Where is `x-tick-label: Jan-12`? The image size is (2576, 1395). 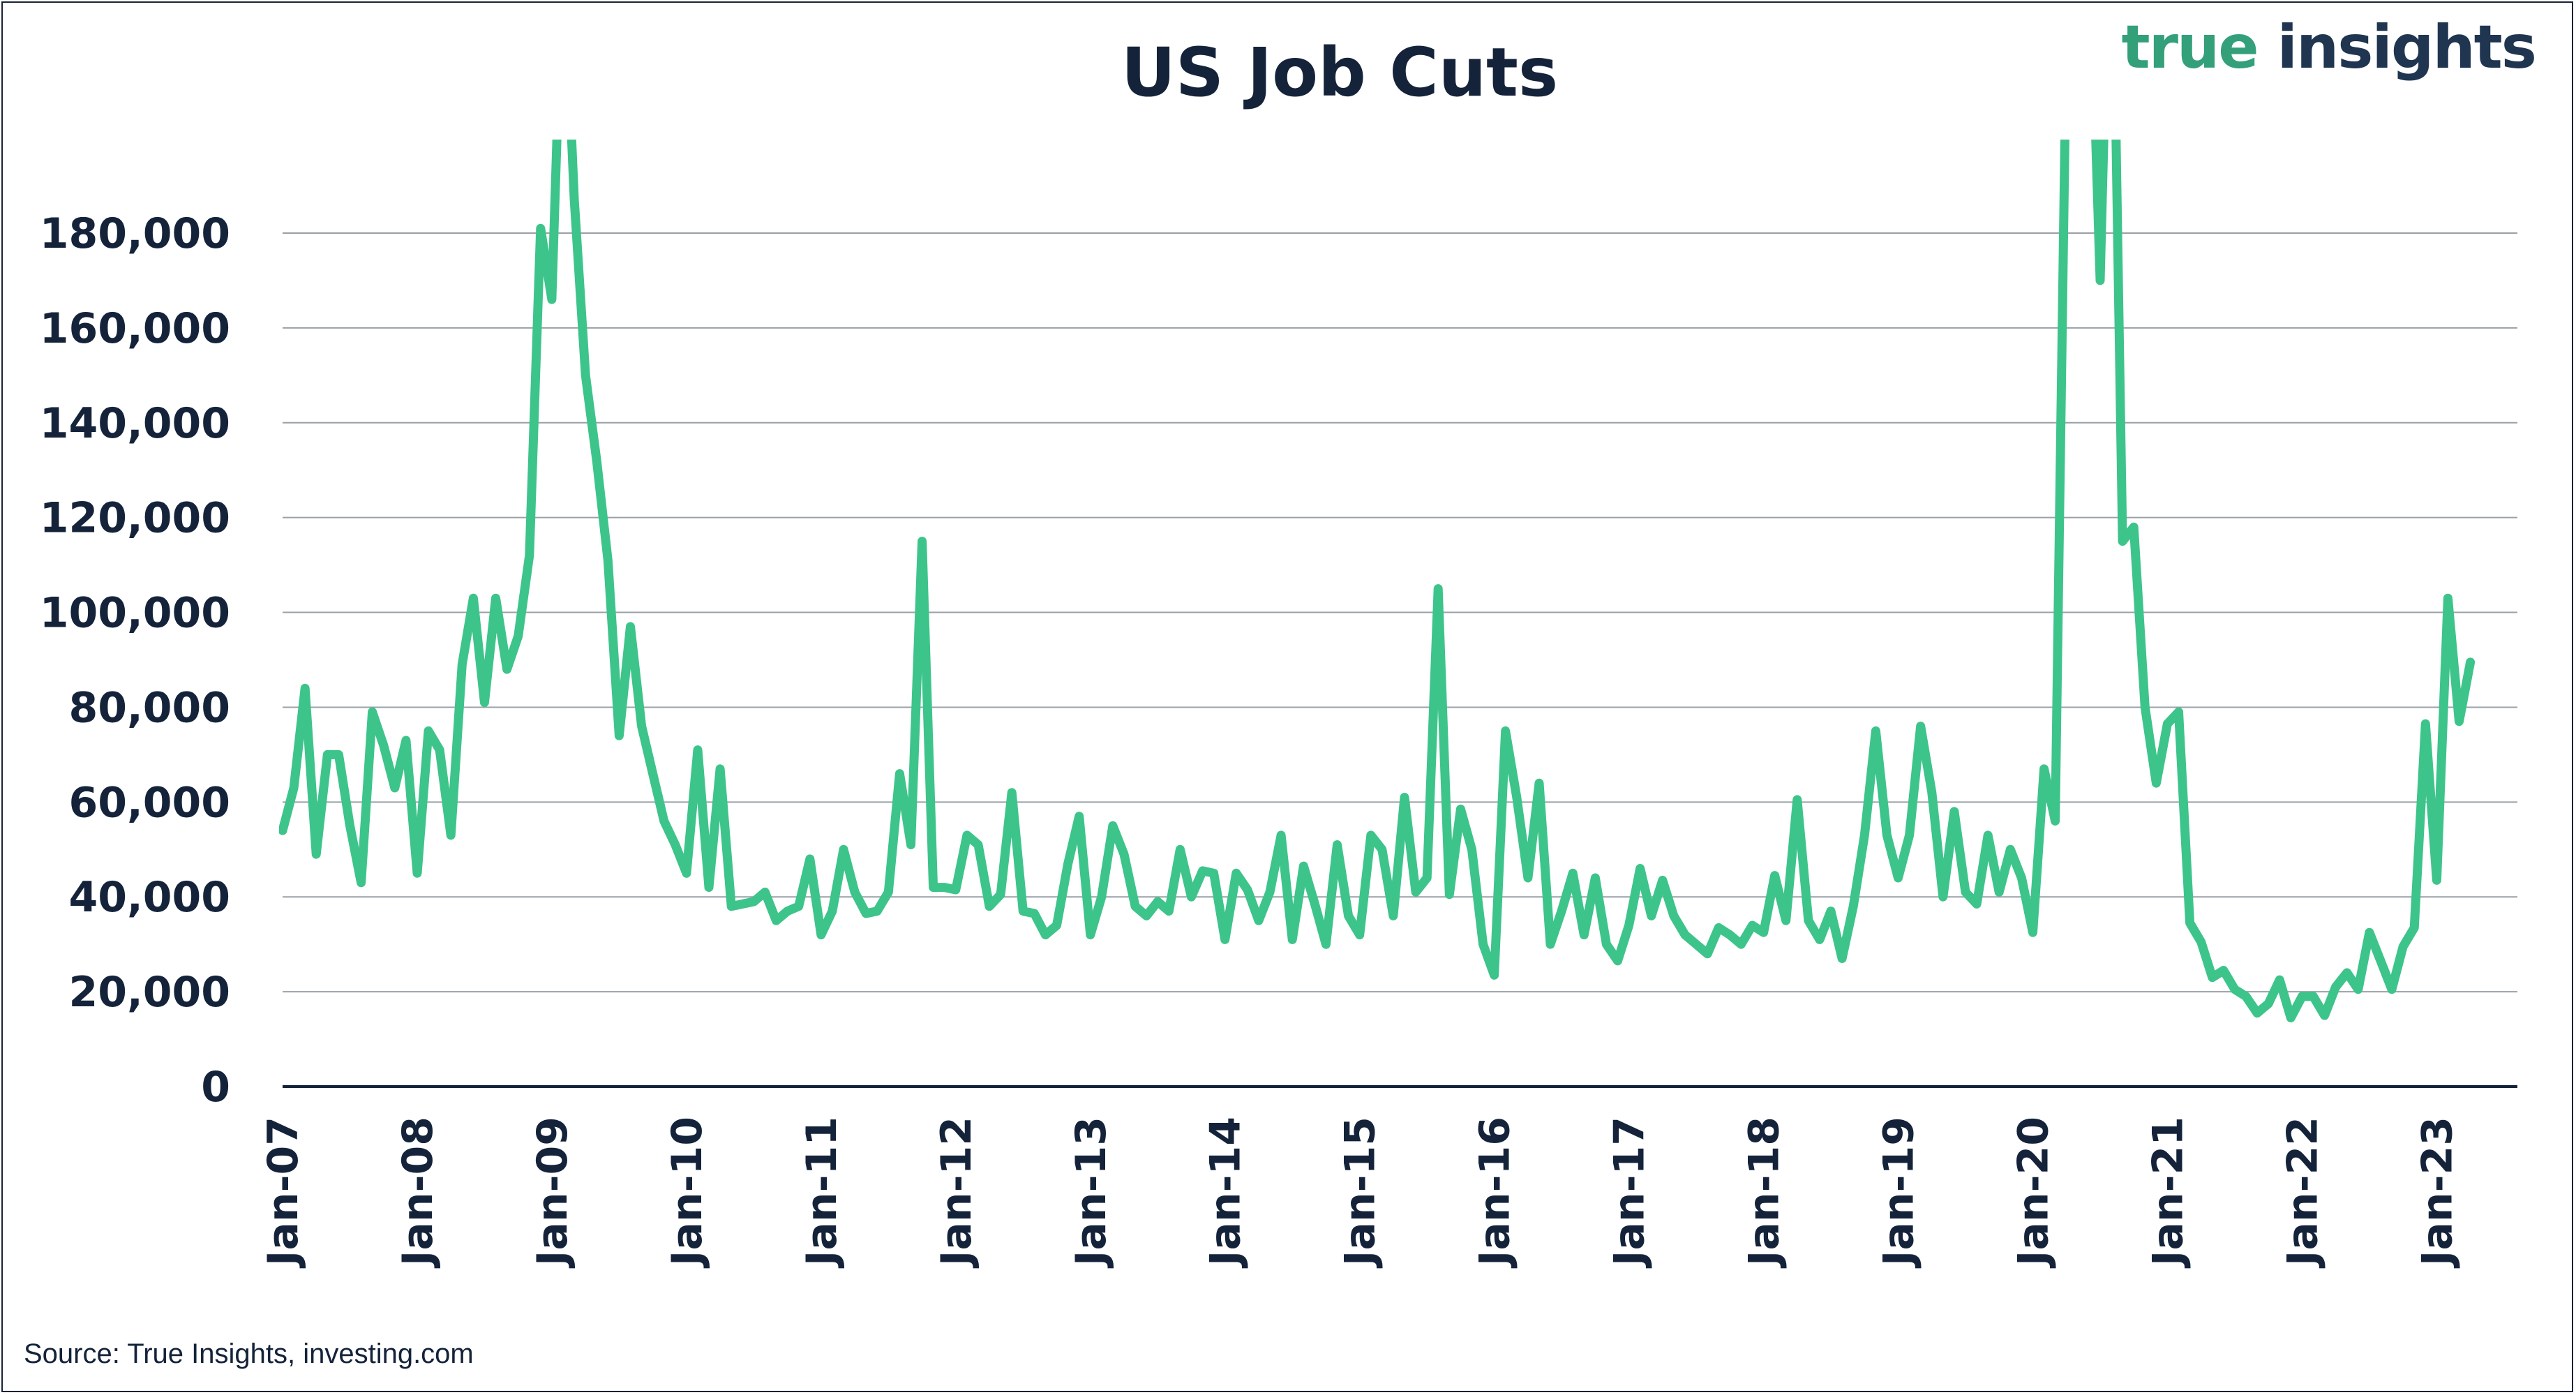 x-tick-label: Jan-12 is located at coordinates (957, 1193).